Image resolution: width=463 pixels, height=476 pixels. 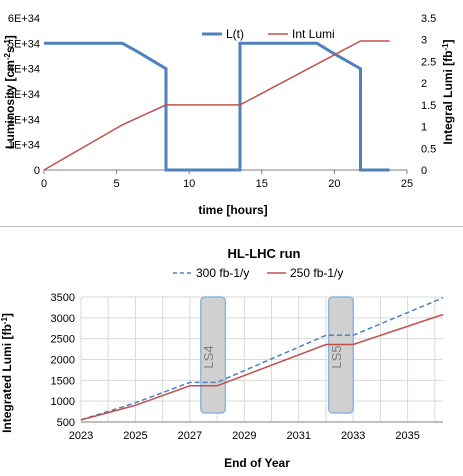 I want to click on legend-label-300: 300 fb-1/y, so click(x=222, y=273).